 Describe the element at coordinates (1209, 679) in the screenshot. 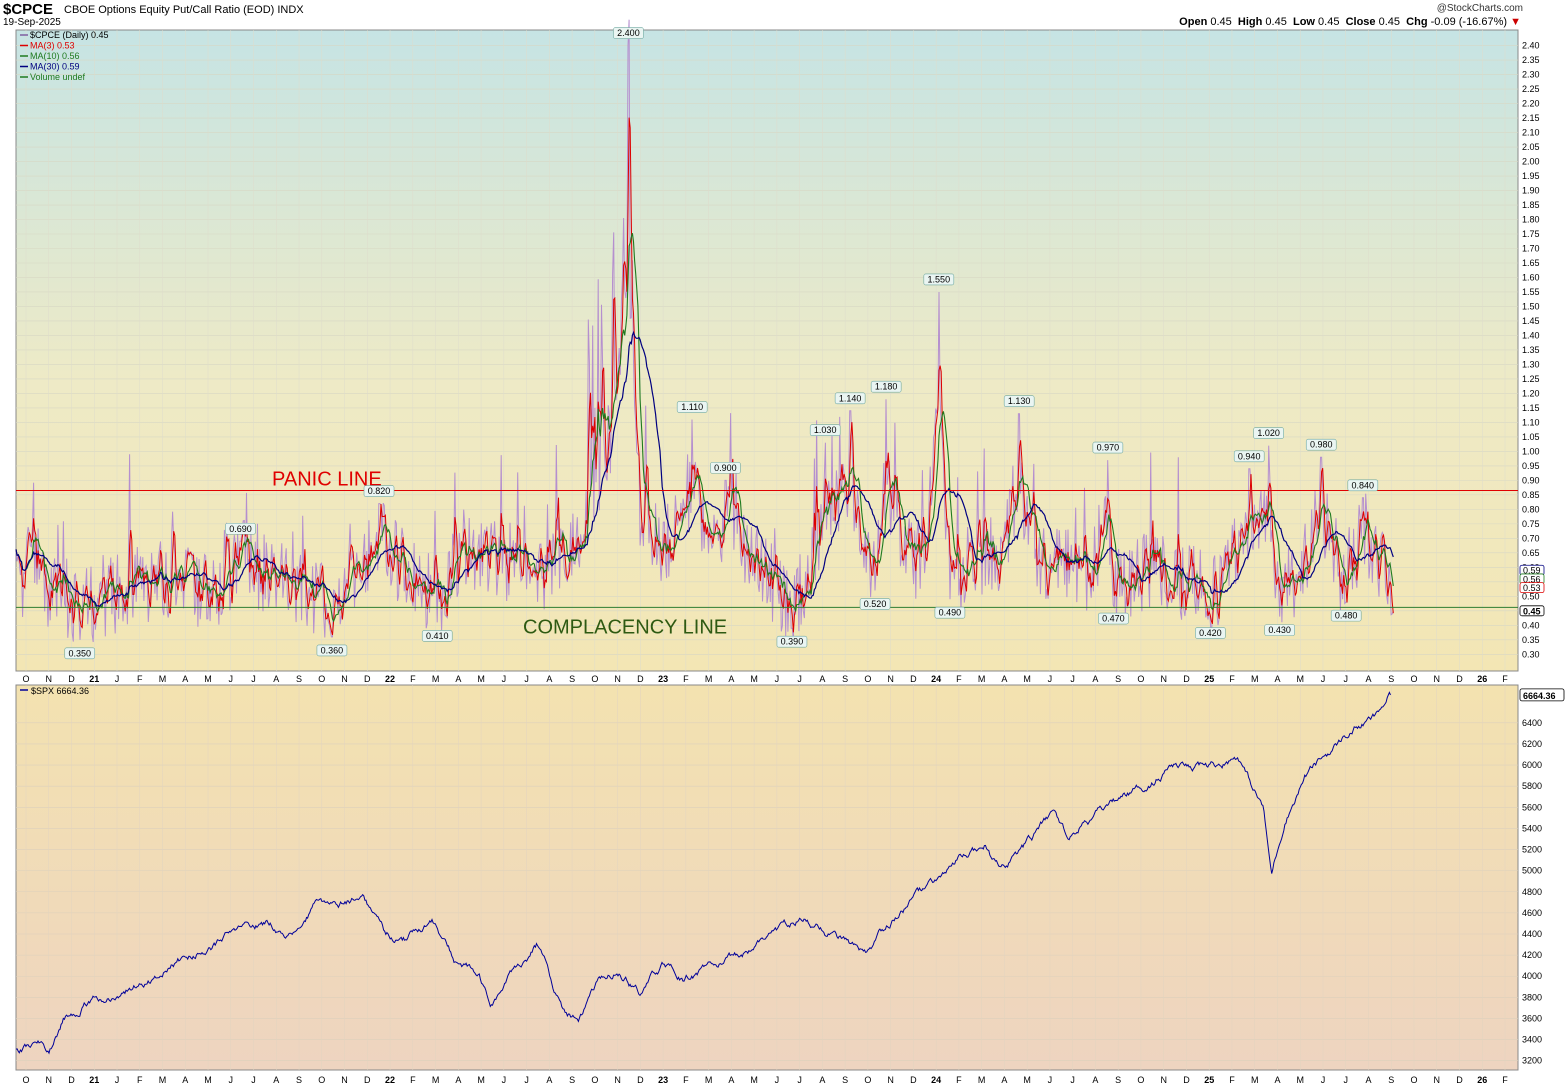

I see `cpce-x-tick-label: 25` at that location.